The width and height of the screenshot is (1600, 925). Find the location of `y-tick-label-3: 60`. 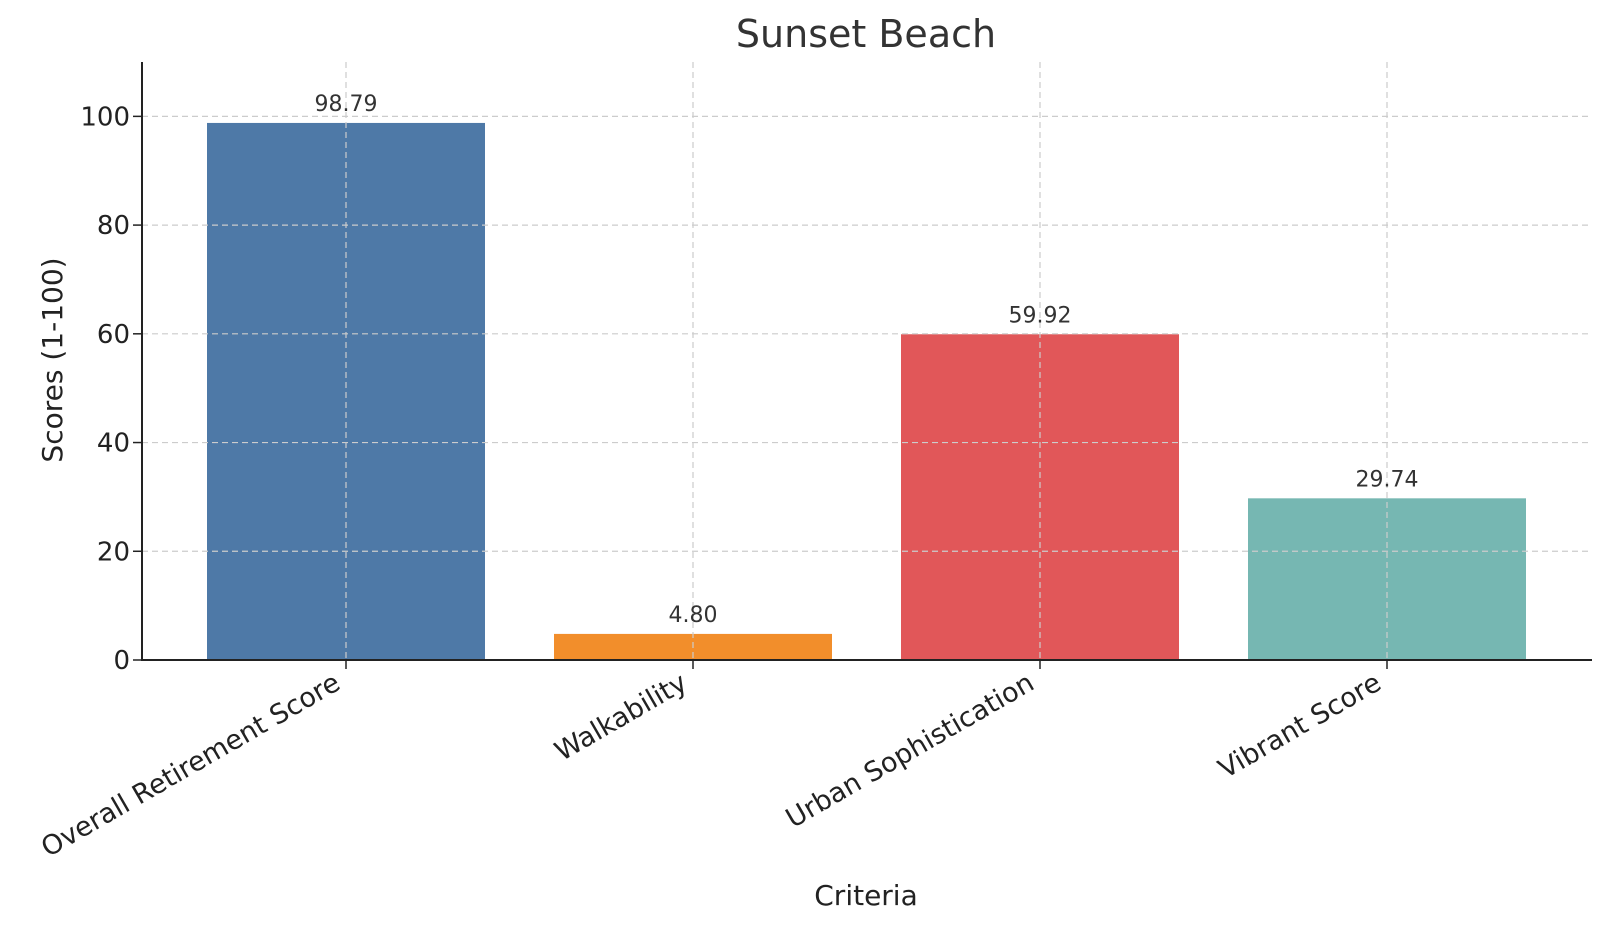

y-tick-label-3: 60 is located at coordinates (113, 335).